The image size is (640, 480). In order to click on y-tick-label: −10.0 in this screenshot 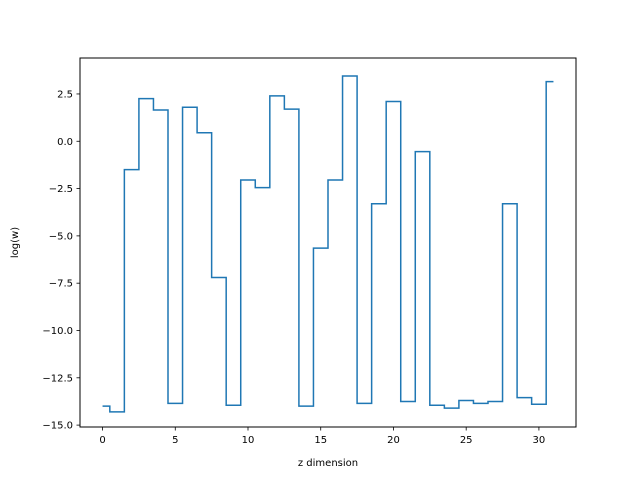, I will do `click(57, 331)`.